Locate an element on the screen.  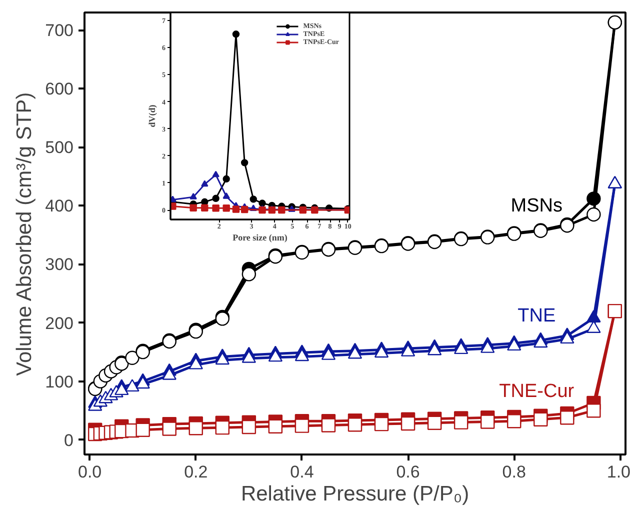
x-tick-label: 0.0 is located at coordinates (90, 472).